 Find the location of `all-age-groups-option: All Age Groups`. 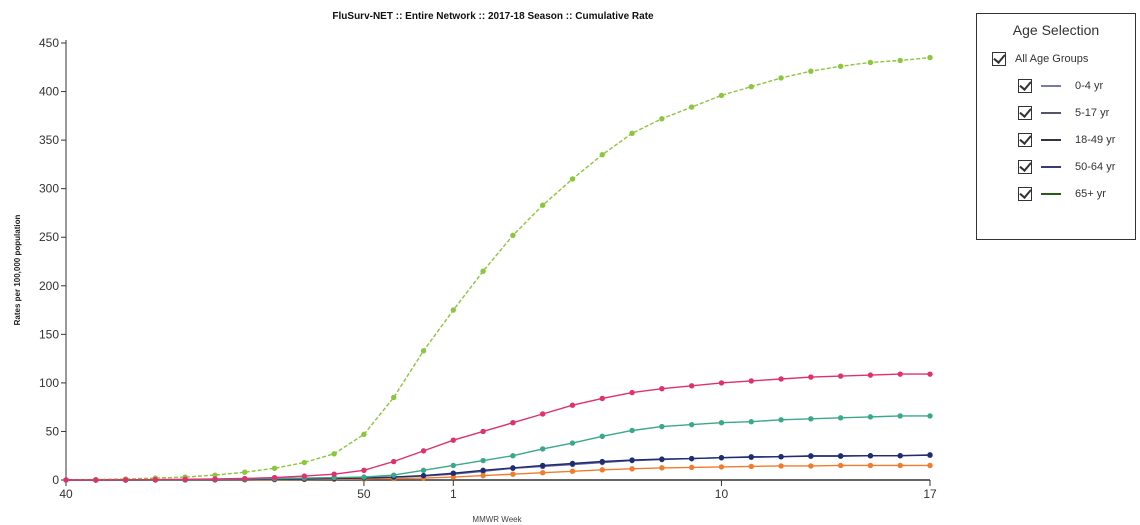

all-age-groups-option: All Age Groups is located at coordinates (1040, 59).